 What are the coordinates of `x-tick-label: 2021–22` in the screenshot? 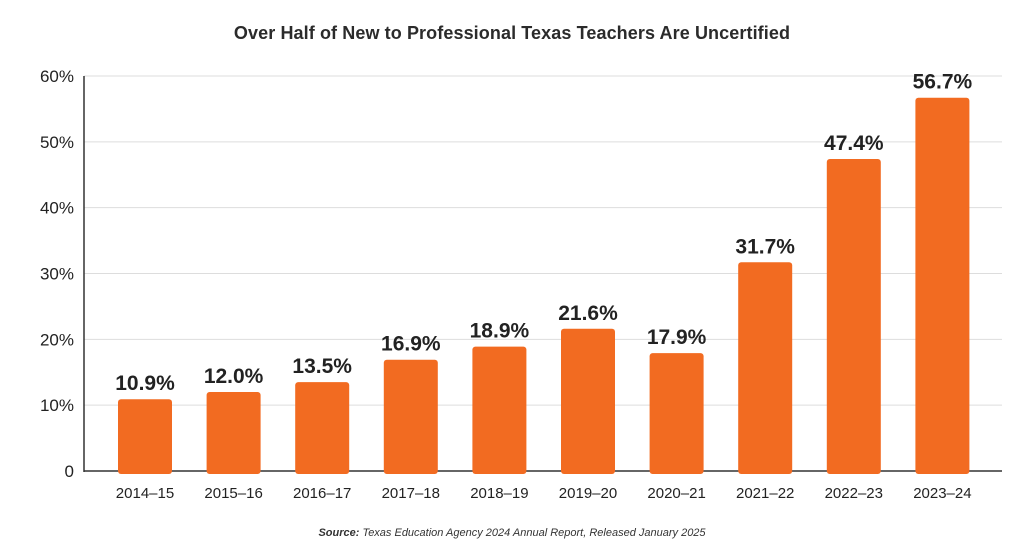 It's located at (765, 493).